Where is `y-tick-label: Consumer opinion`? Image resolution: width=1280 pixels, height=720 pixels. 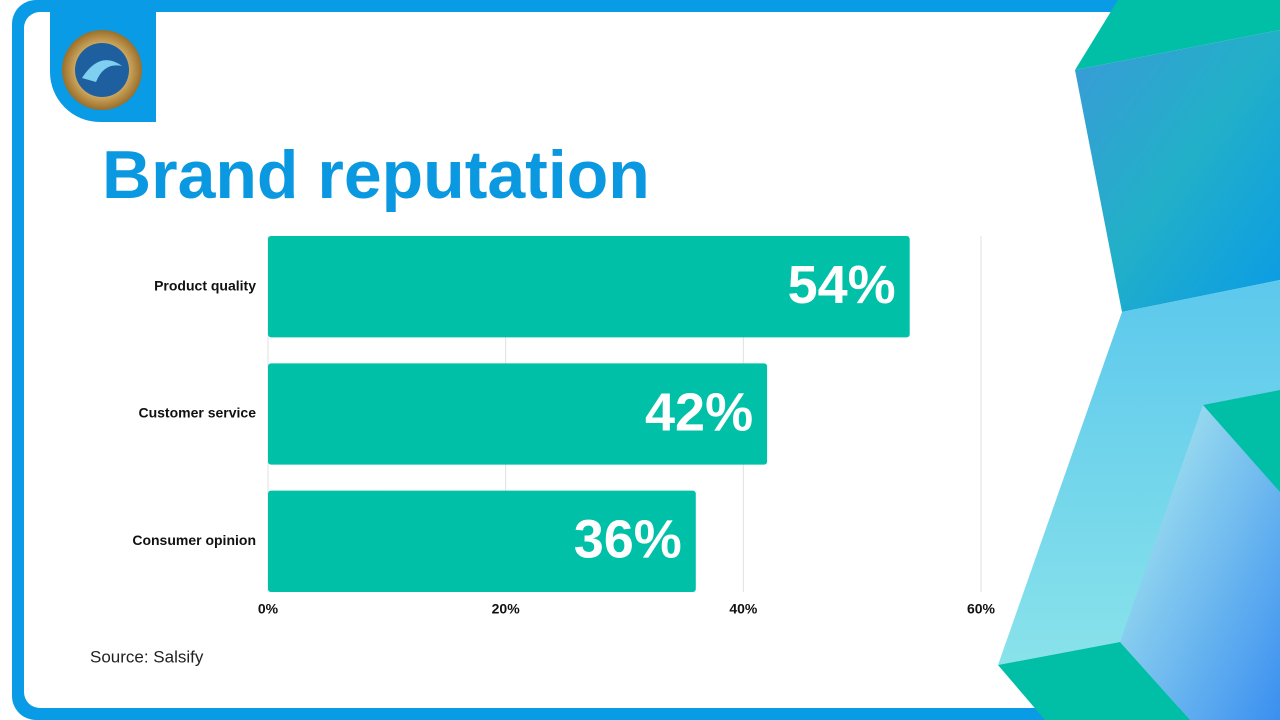 y-tick-label: Consumer opinion is located at coordinates (194, 540).